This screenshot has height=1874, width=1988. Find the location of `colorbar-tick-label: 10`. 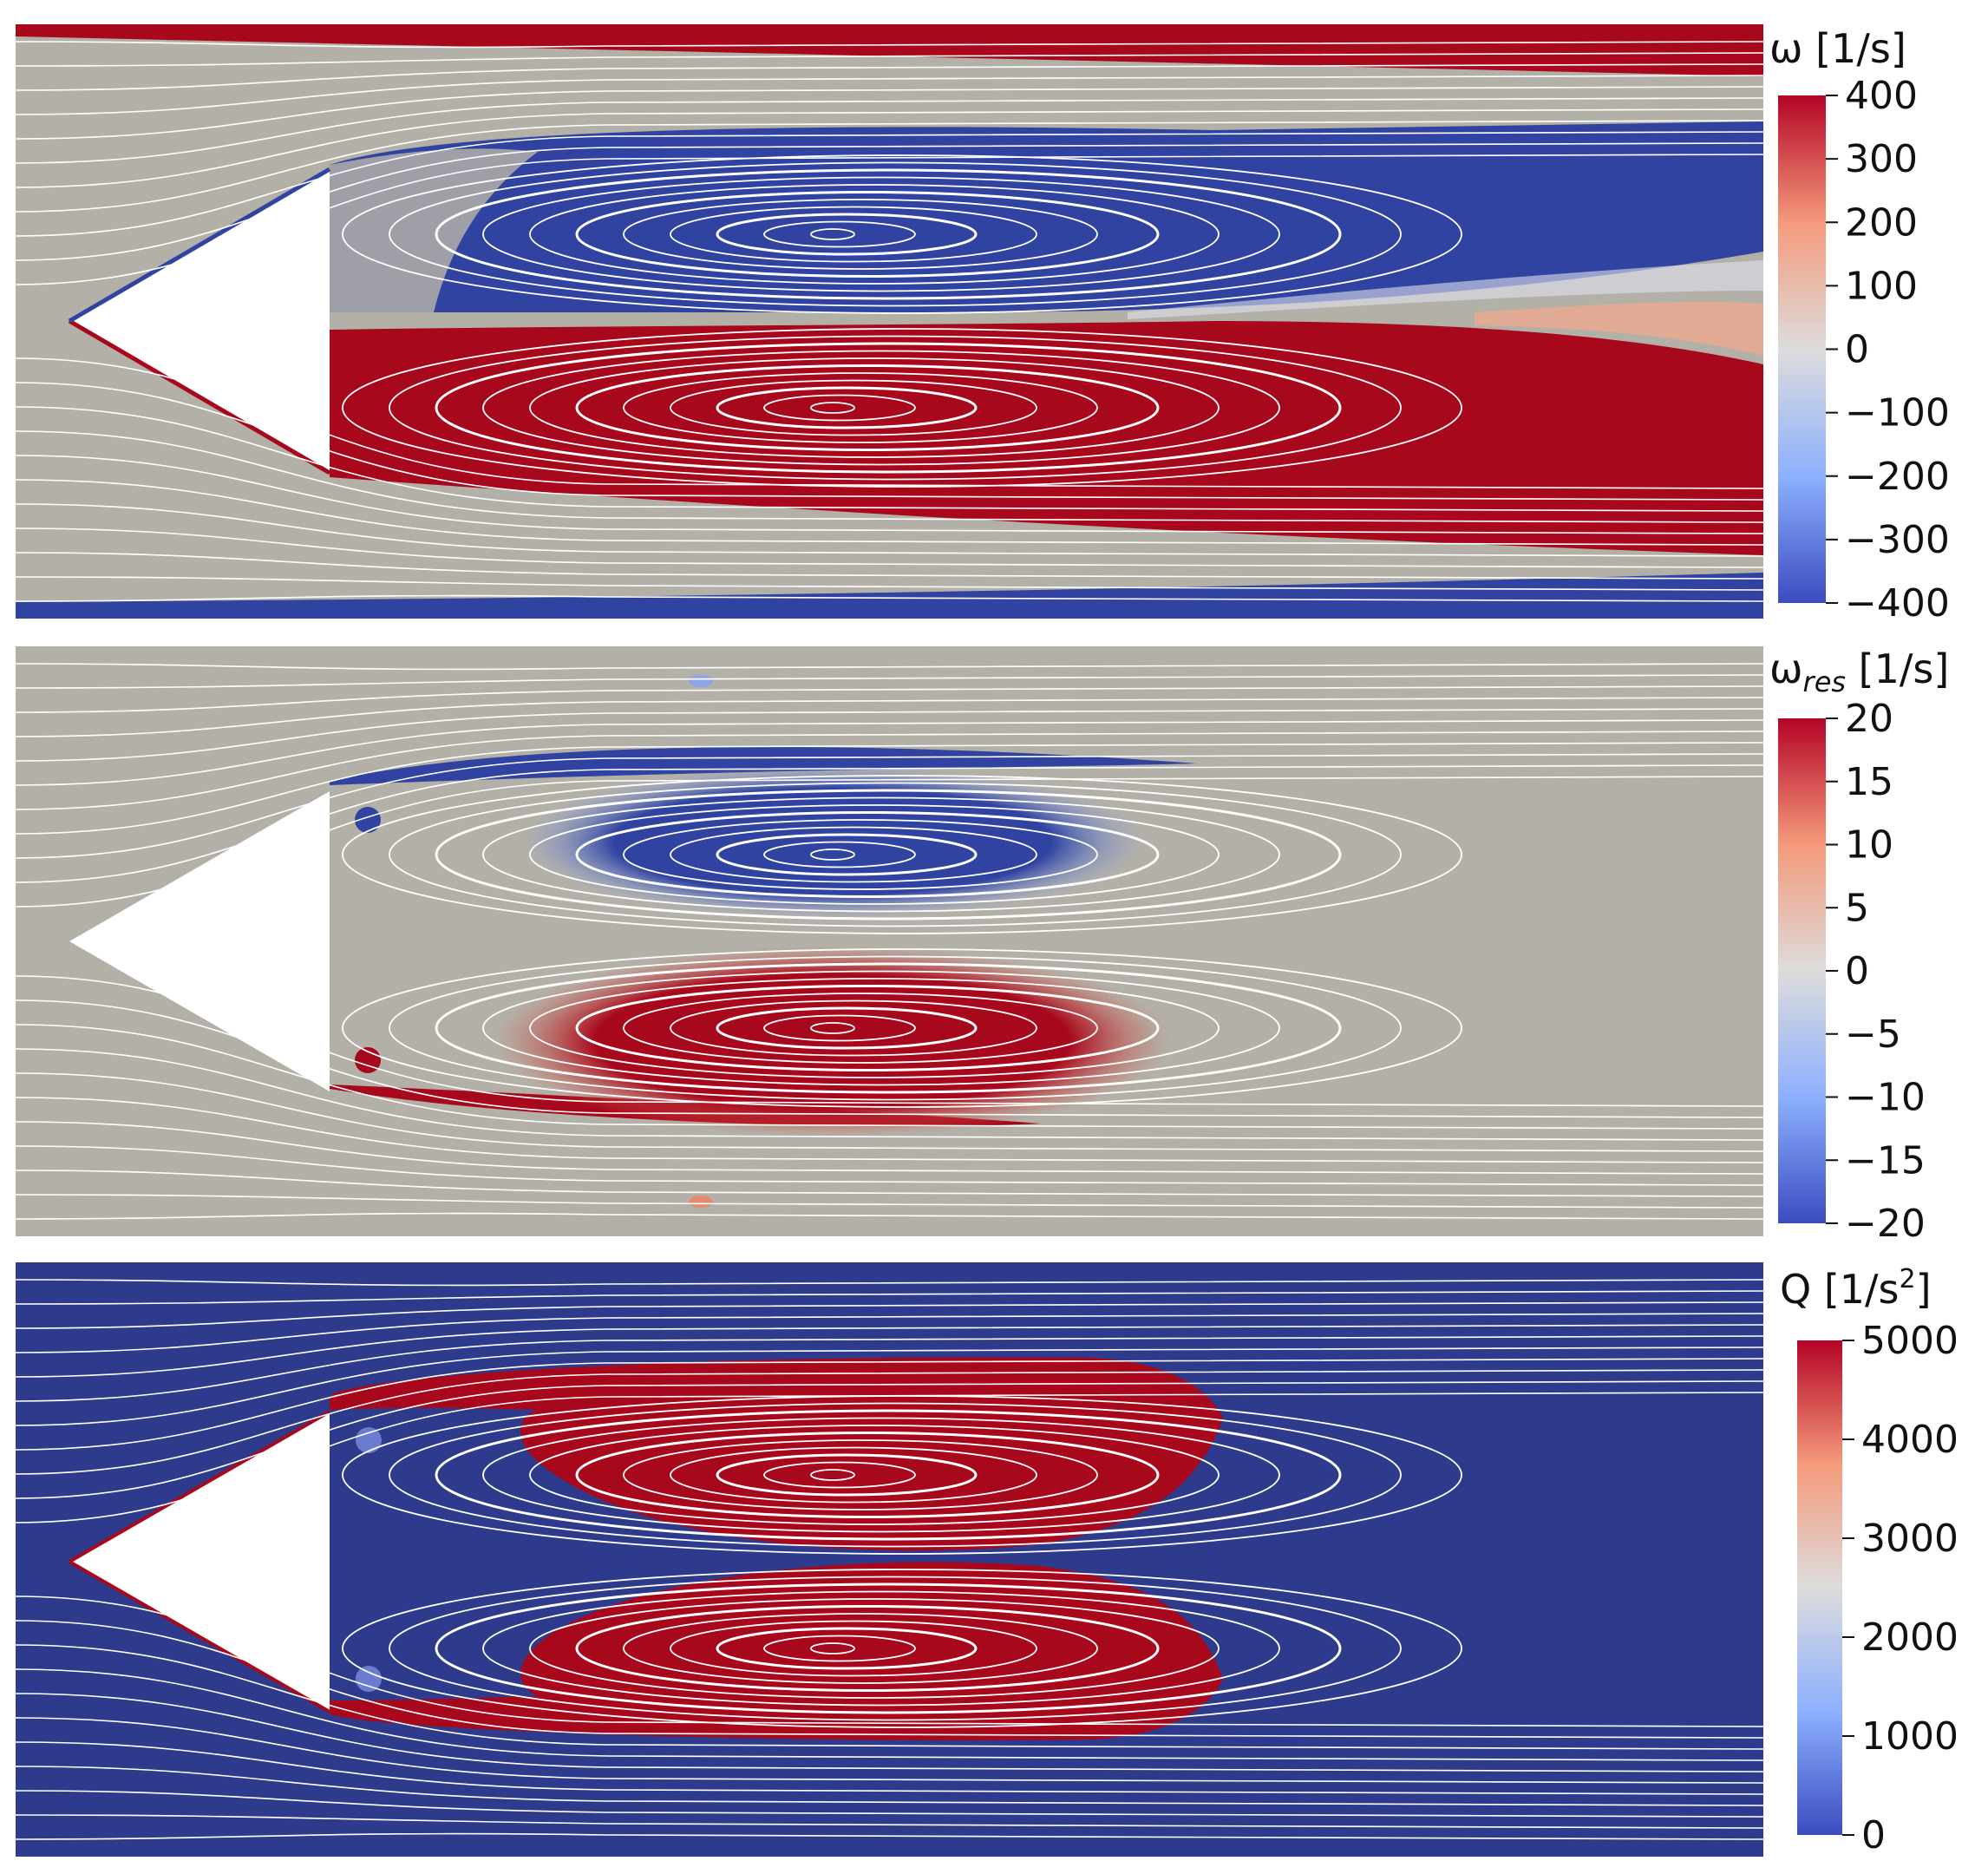

colorbar-tick-label: 10 is located at coordinates (1869, 846).